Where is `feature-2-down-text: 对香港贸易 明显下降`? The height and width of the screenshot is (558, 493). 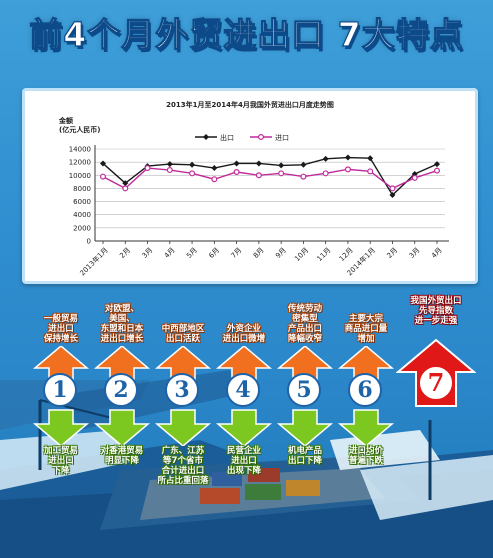 feature-2-down-text: 对香港贸易 明显下降 is located at coordinates (122, 456).